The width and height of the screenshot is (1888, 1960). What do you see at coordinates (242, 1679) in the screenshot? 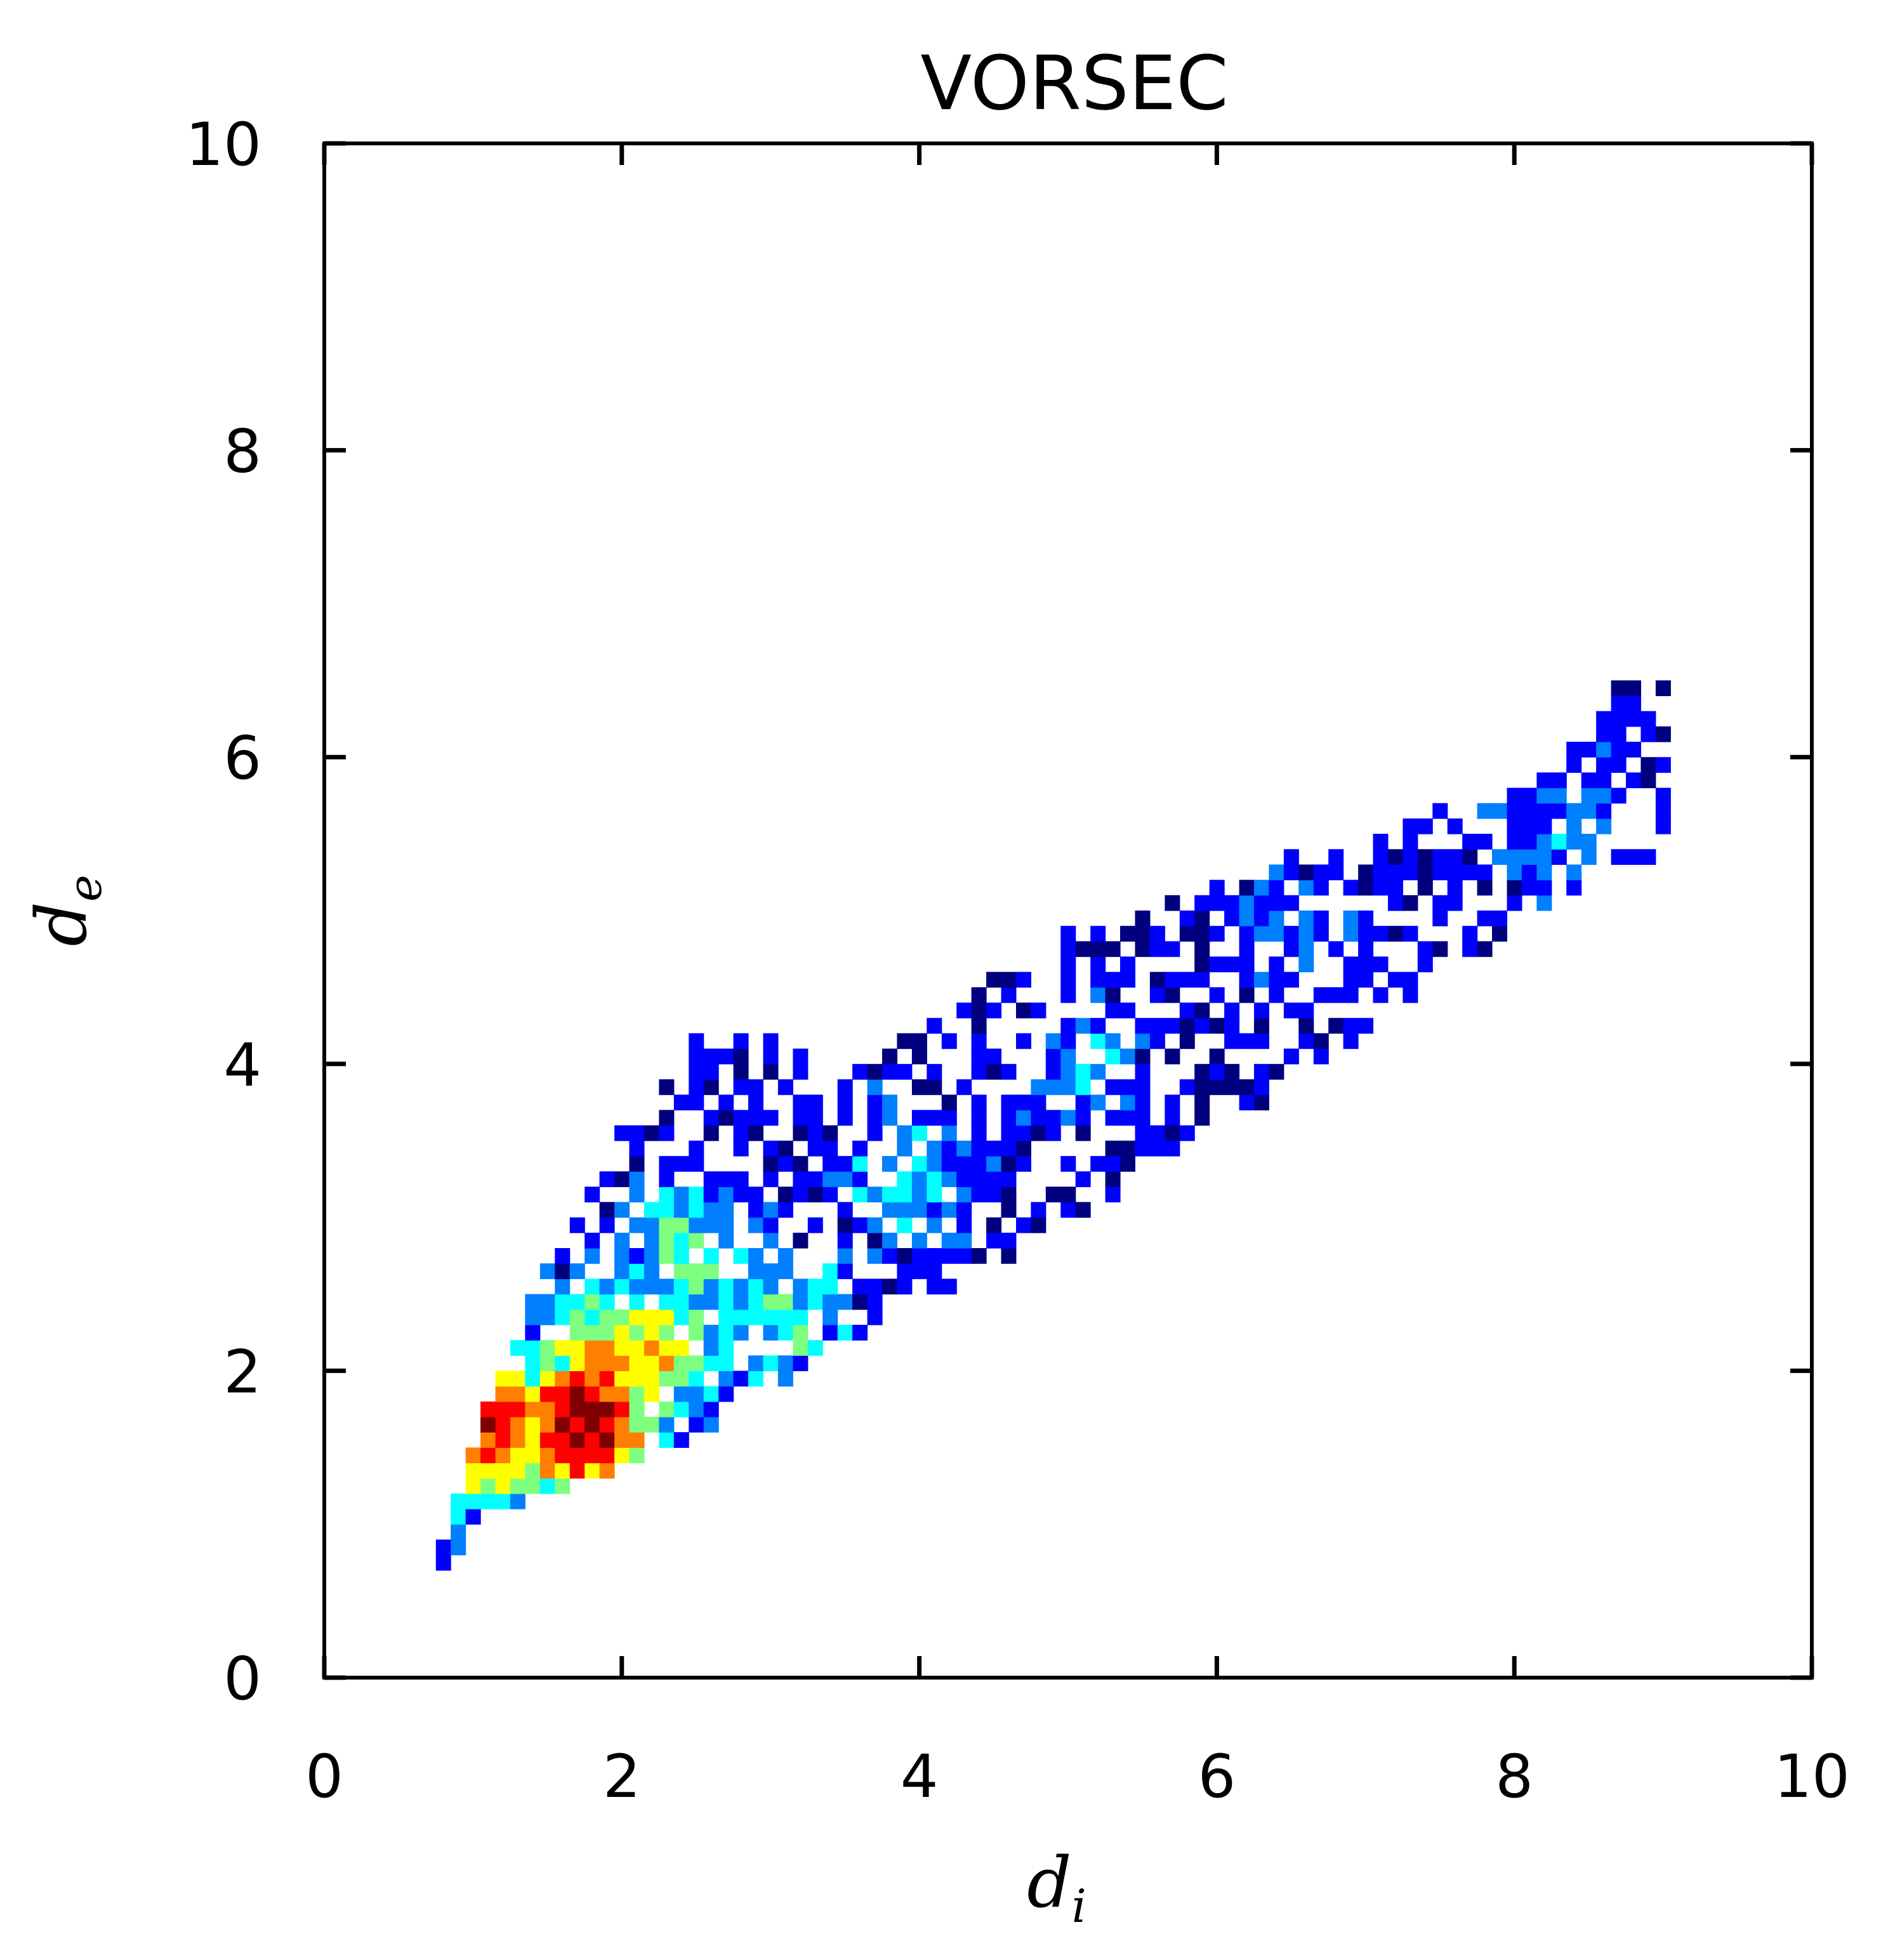
I see `y-tick-label: 0` at bounding box center [242, 1679].